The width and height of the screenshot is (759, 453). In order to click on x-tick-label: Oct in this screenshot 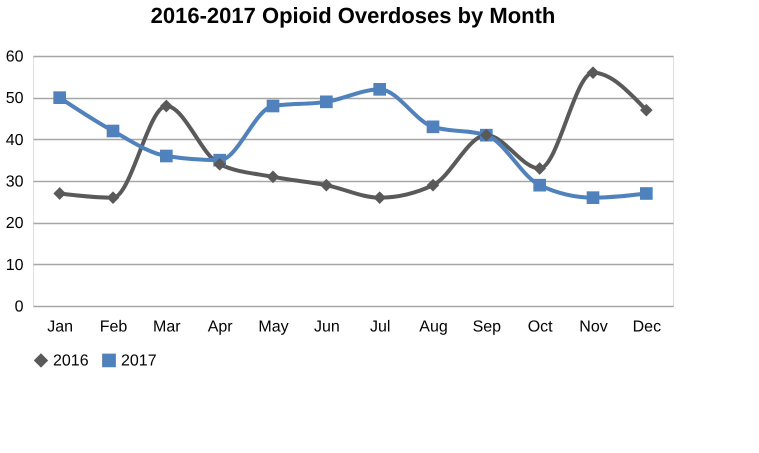, I will do `click(541, 327)`.